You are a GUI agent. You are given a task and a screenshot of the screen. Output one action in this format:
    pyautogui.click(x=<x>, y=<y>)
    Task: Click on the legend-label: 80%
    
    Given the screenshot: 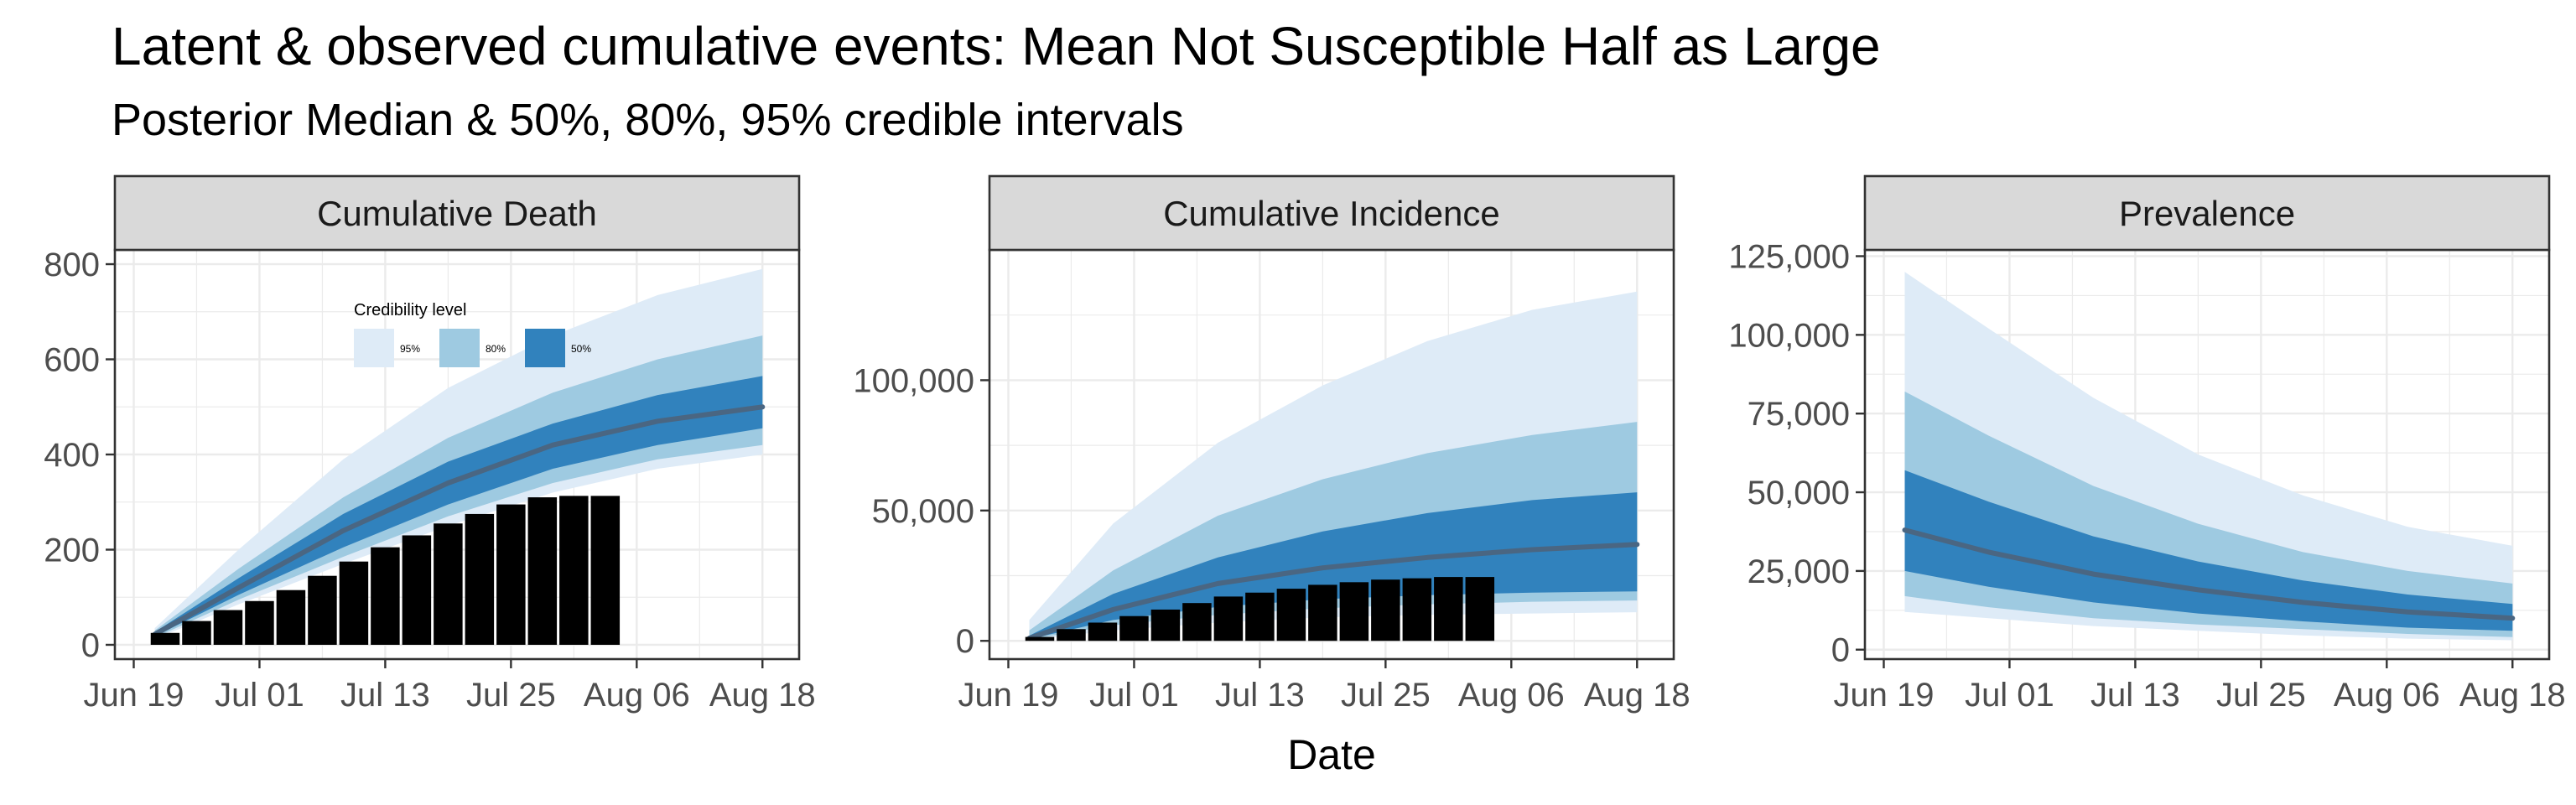 What is the action you would take?
    pyautogui.click(x=496, y=349)
    